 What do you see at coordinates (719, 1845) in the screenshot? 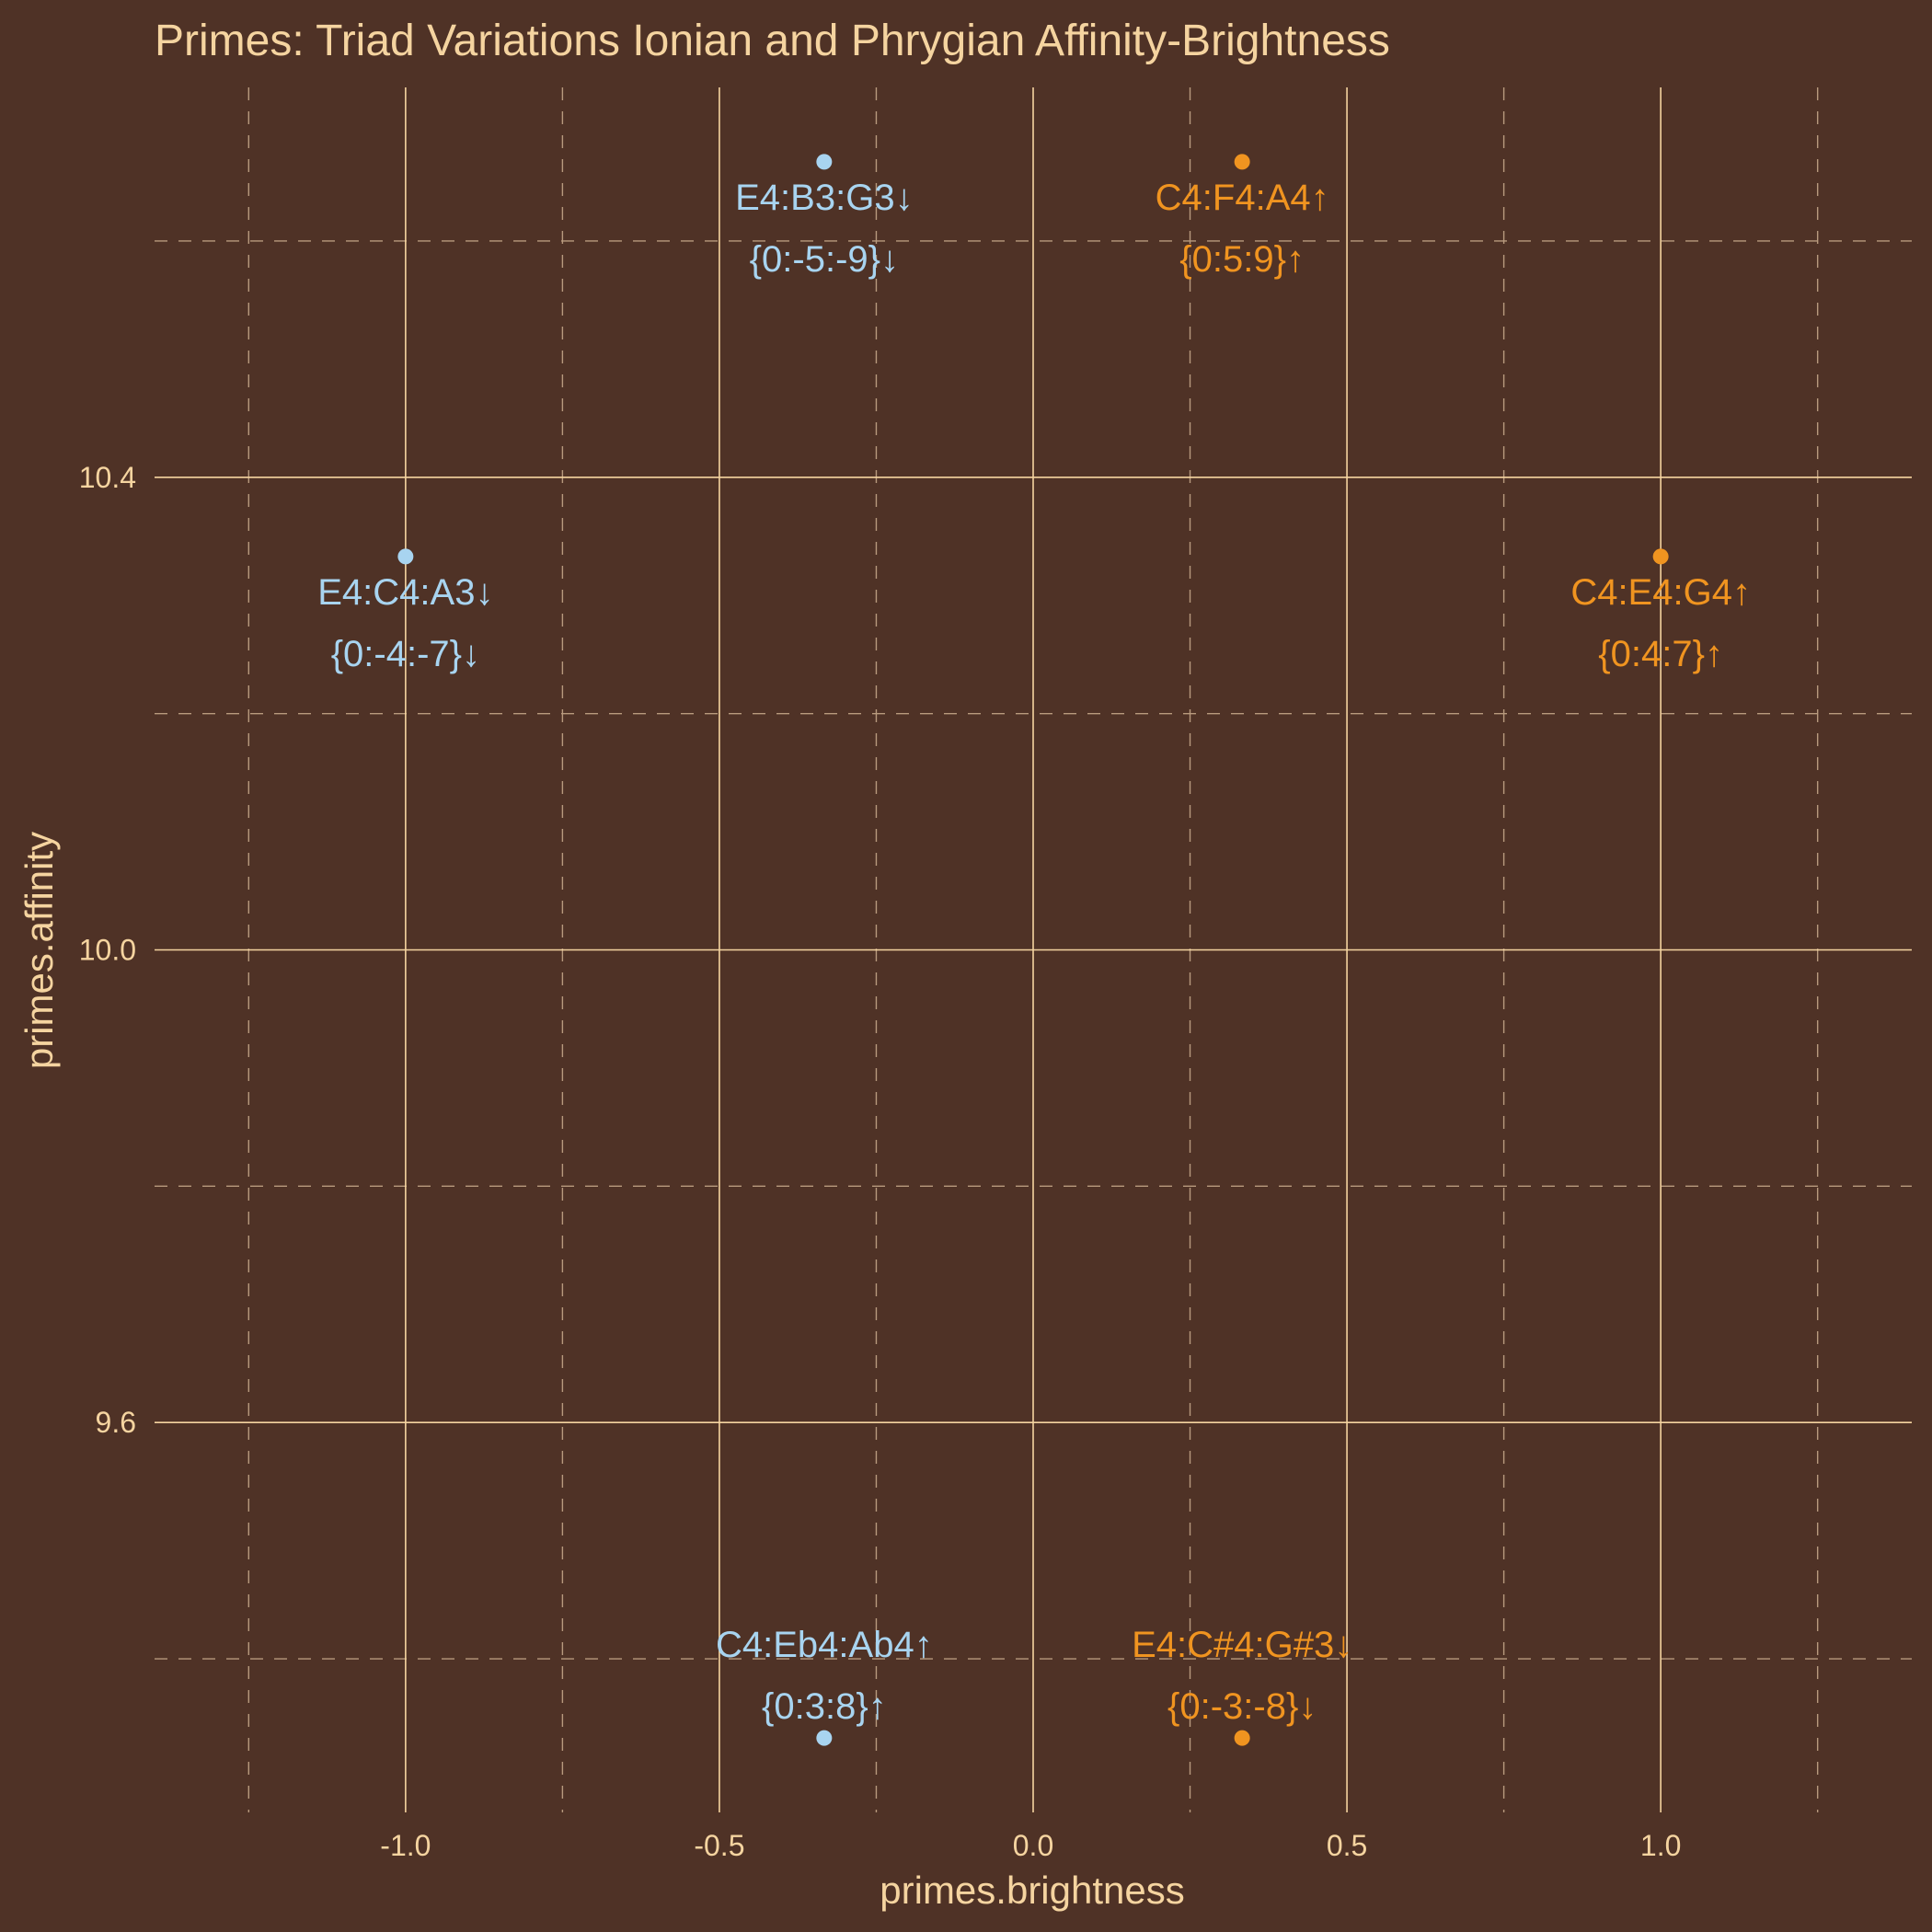
I see `x-tick-label: -0.5` at bounding box center [719, 1845].